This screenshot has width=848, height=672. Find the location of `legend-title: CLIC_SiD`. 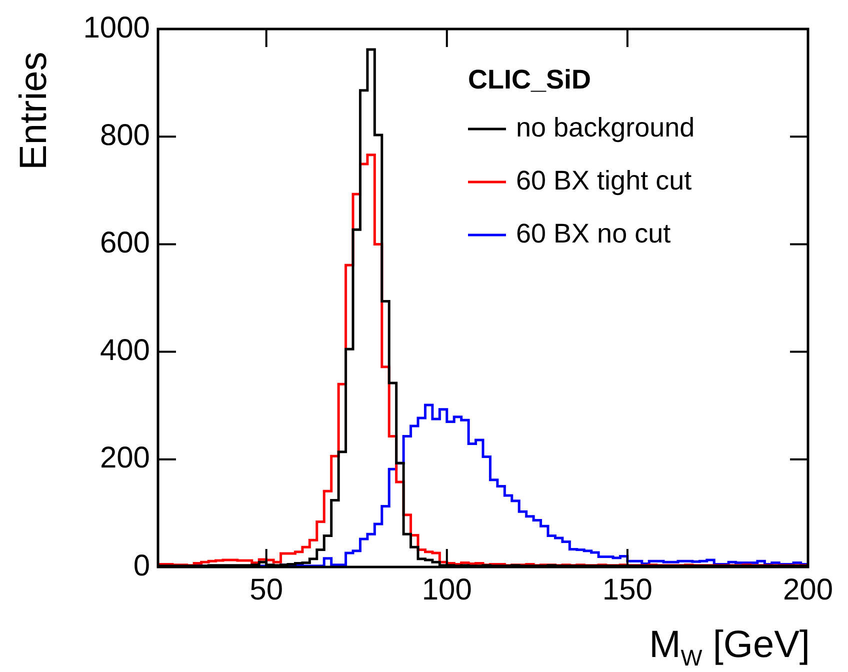

legend-title: CLIC_SiD is located at coordinates (530, 79).